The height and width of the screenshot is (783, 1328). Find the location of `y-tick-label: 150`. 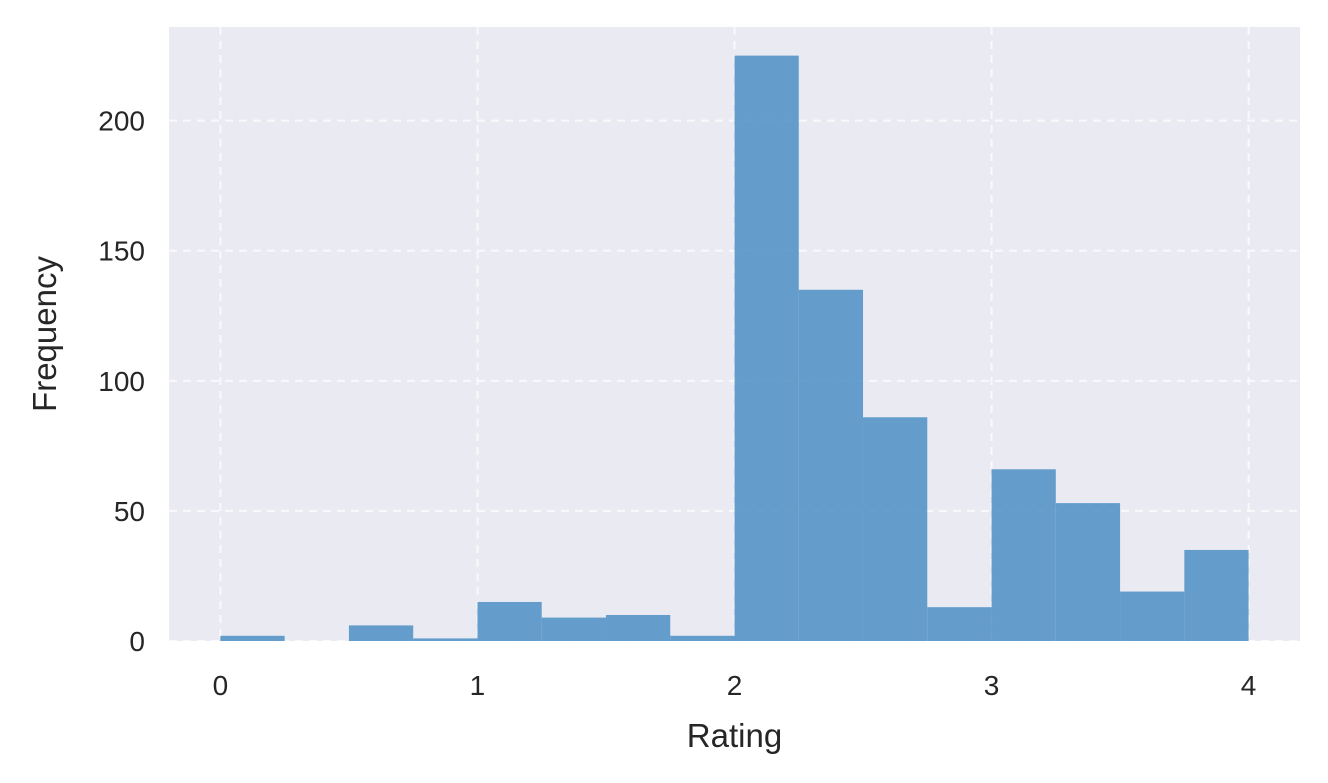

y-tick-label: 150 is located at coordinates (121, 251).